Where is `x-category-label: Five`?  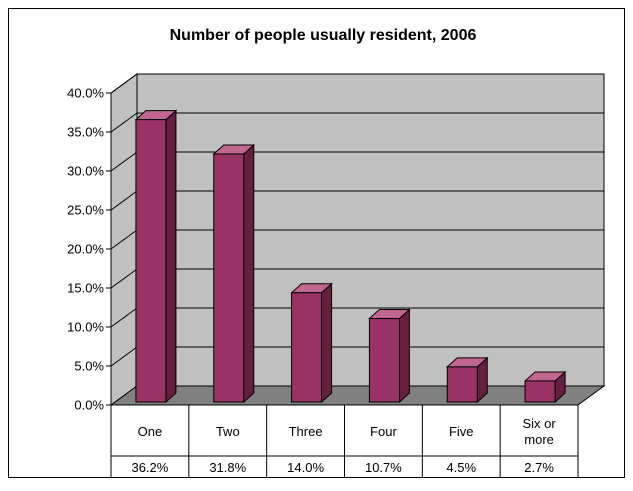
x-category-label: Five is located at coordinates (461, 431).